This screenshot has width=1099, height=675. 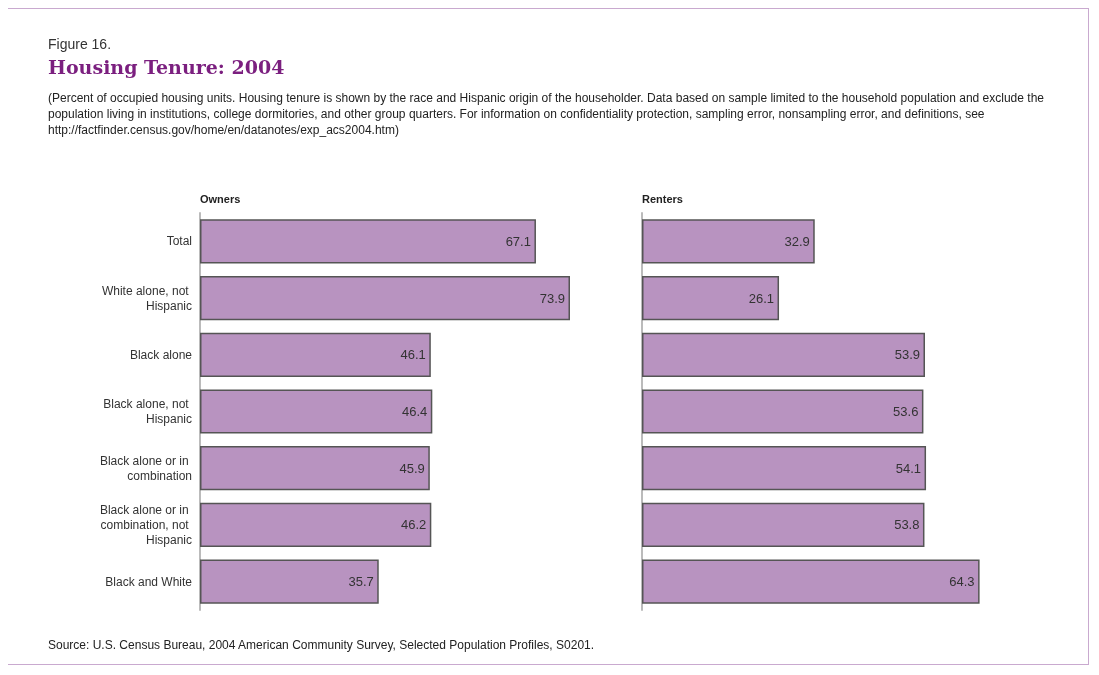 I want to click on chart-subtitle: (Percent of occupied housing units. Housing tenure is shown by the race and Hispanic origin of the householder. Data based on sample limited to the household population and exclude the population living in institutions, college dormitories, and other group quarters. For information on confidentiality protection, sampling error, nonsampling error, and definitions, see http://factfinder.census.gov/home/en/datanotes/exp_acs2004.htm), so click(x=546, y=114).